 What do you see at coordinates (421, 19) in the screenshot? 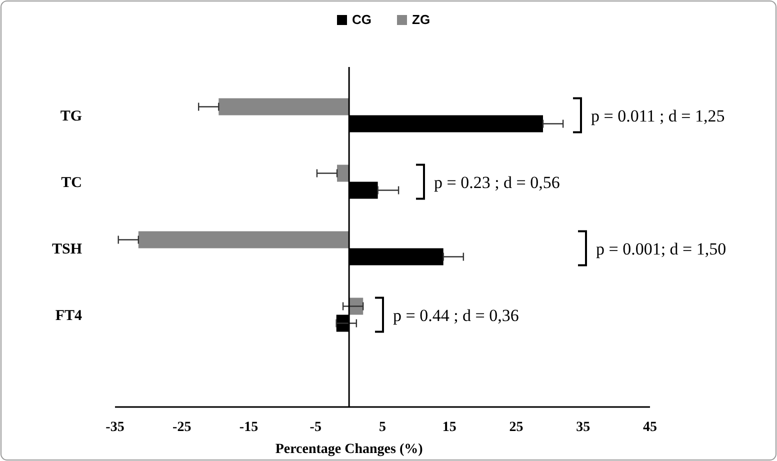
I see `legend-label: ZG` at bounding box center [421, 19].